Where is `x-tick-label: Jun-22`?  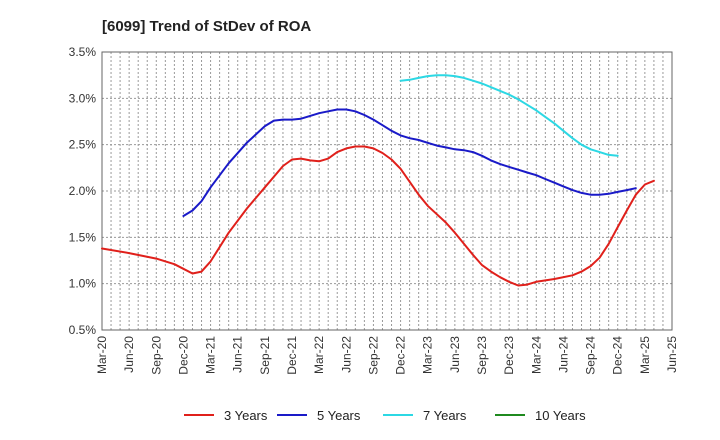
x-tick-label: Jun-22 is located at coordinates (346, 354).